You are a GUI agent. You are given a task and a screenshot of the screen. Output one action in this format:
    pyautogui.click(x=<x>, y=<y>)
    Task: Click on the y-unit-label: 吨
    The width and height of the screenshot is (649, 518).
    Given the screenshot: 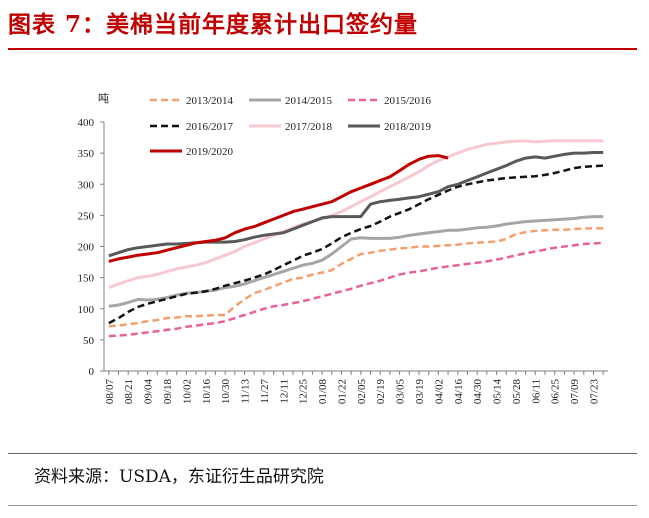 What is the action you would take?
    pyautogui.click(x=103, y=98)
    